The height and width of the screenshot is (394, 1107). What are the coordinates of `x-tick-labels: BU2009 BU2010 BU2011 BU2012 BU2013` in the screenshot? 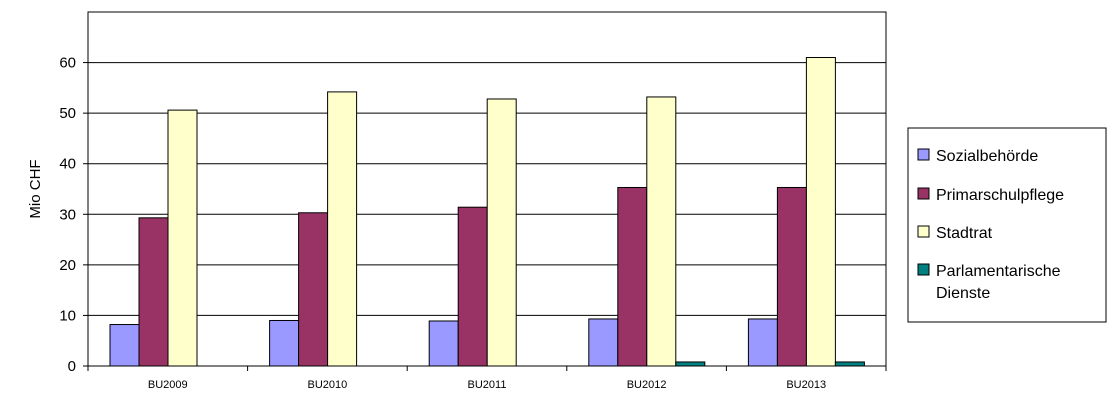 It's located at (487, 385).